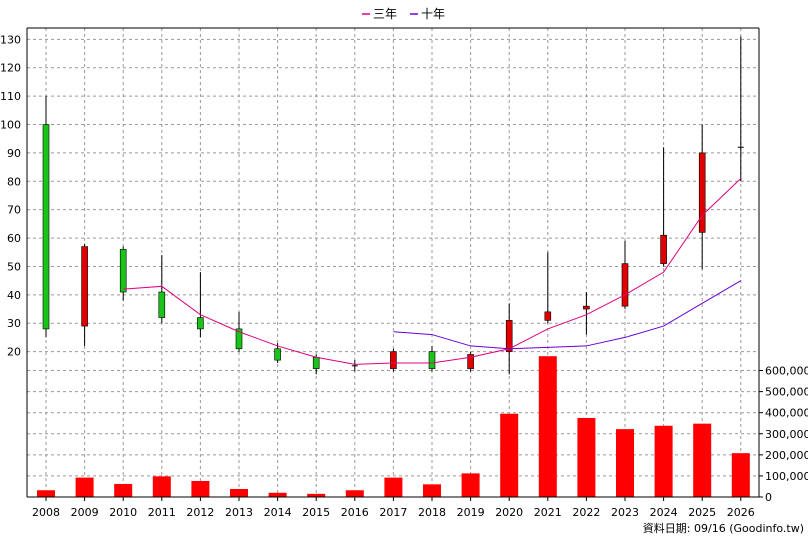 This screenshot has height=544, width=808. Describe the element at coordinates (741, 512) in the screenshot. I see `x-tick-label: 2026` at that location.